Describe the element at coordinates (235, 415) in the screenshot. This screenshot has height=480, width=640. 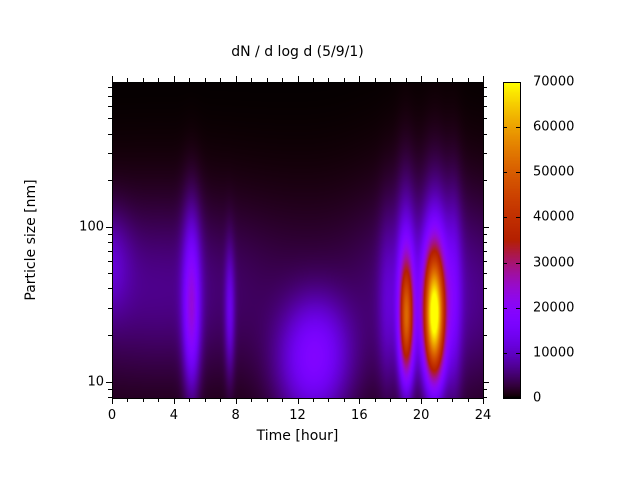
I see `x-tick-label: 8` at that location.